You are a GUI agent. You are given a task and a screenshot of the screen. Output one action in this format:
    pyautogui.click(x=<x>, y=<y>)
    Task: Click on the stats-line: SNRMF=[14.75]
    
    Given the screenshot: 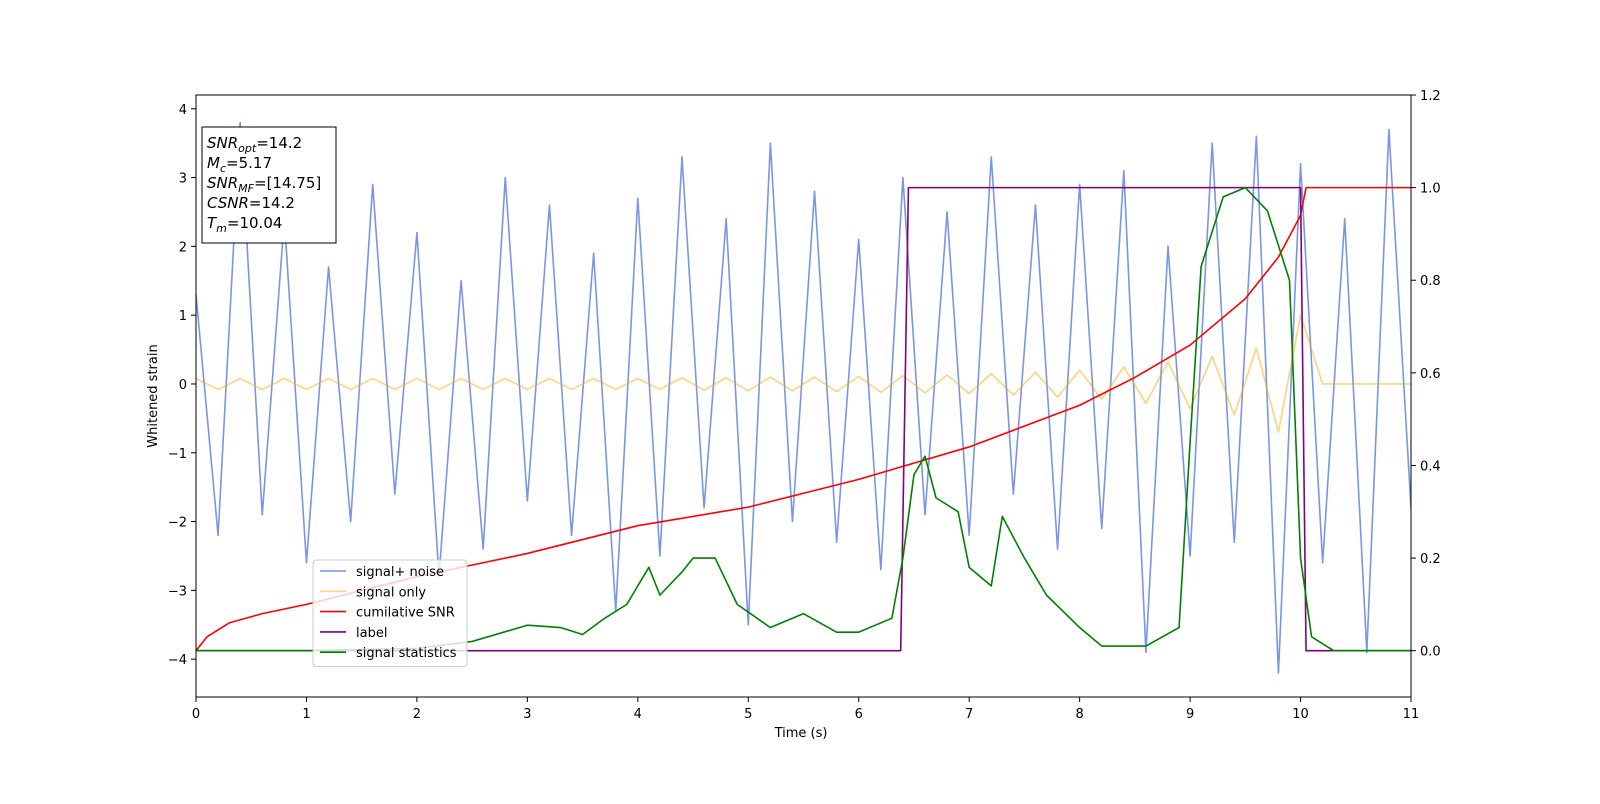 What is the action you would take?
    pyautogui.click(x=264, y=184)
    